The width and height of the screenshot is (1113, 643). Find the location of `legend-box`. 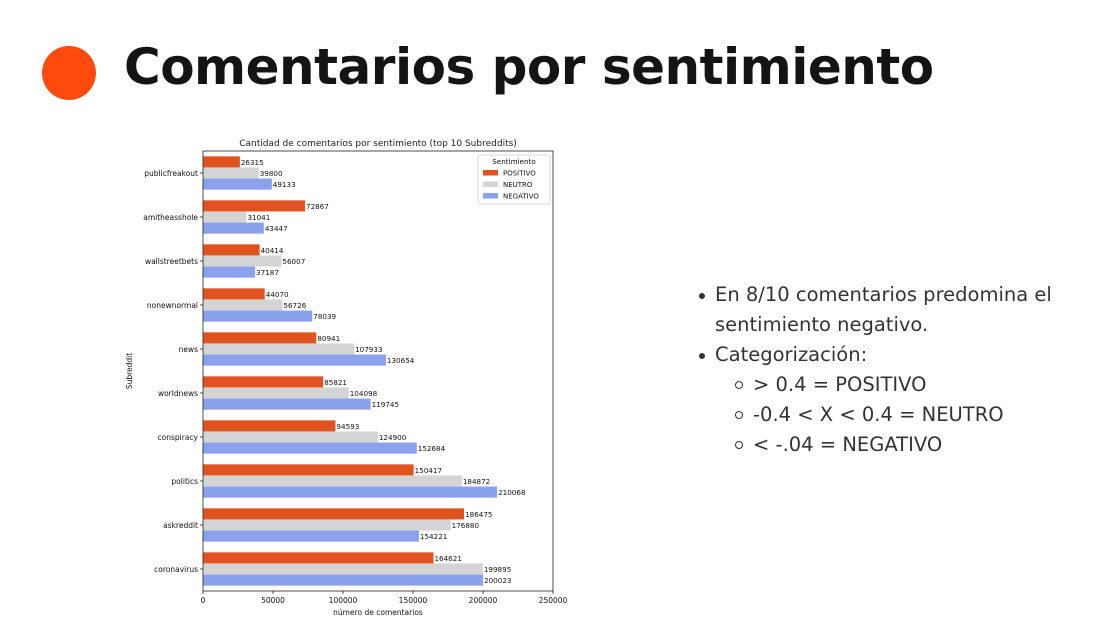

legend-box is located at coordinates (514, 179).